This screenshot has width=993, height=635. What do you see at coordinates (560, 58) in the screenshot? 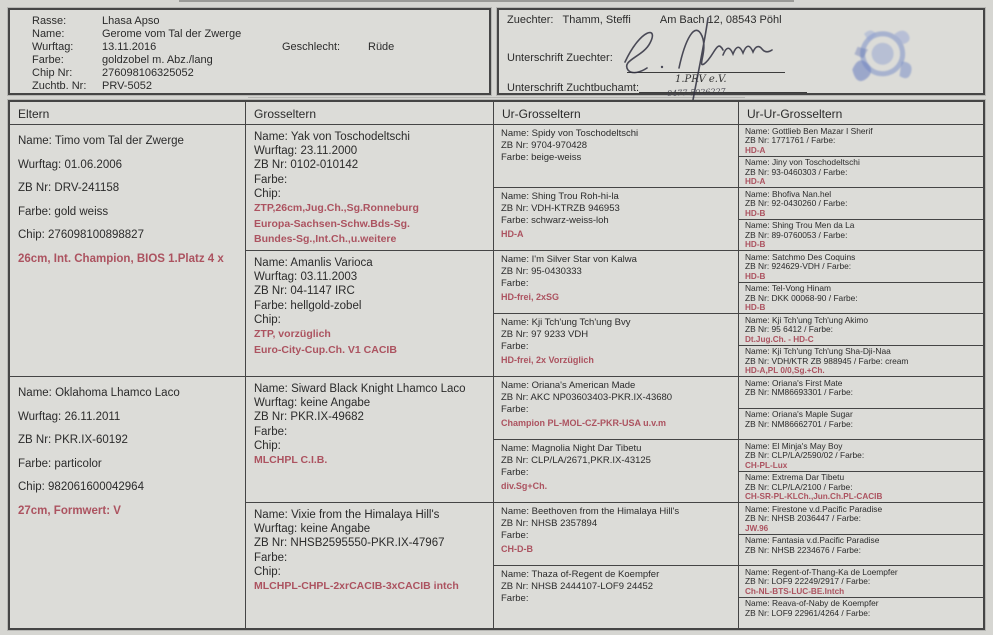
I see `breeder-signature-label: Unterschrift Zuechter:` at bounding box center [560, 58].